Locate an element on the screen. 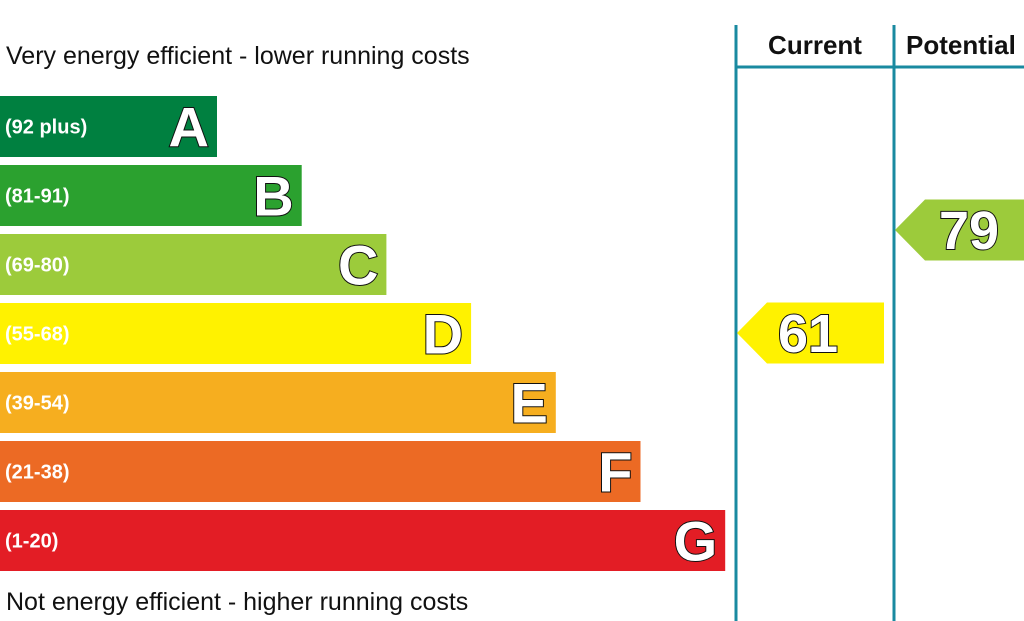  current-rating-value: 61 is located at coordinates (808, 334).